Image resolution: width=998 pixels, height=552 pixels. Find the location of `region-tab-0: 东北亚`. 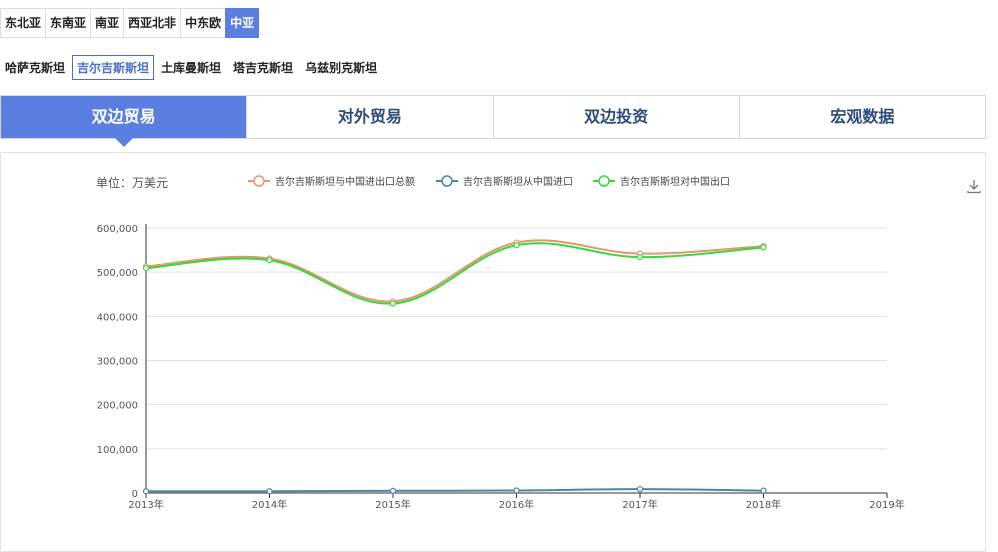

region-tab-0: 东北亚 is located at coordinates (23, 23).